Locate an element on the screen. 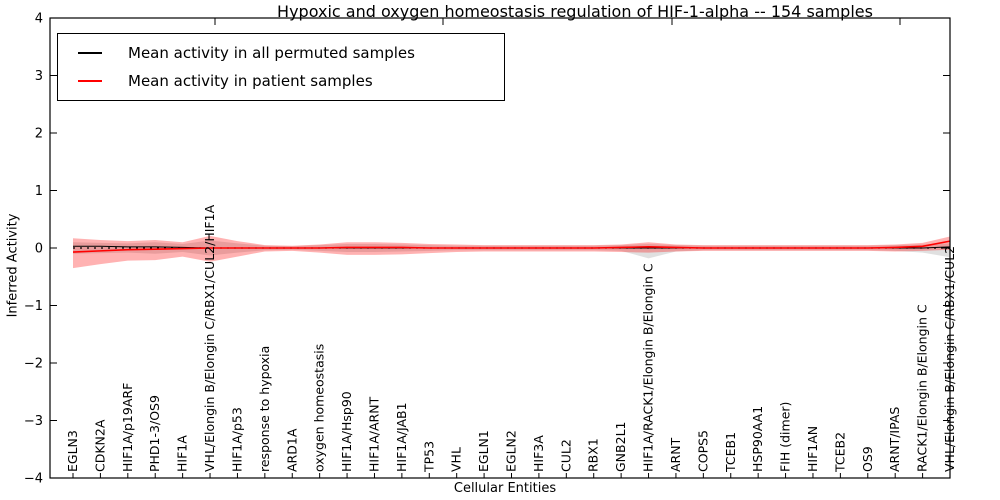  x-tick-label: EGLN1 is located at coordinates (483, 451).